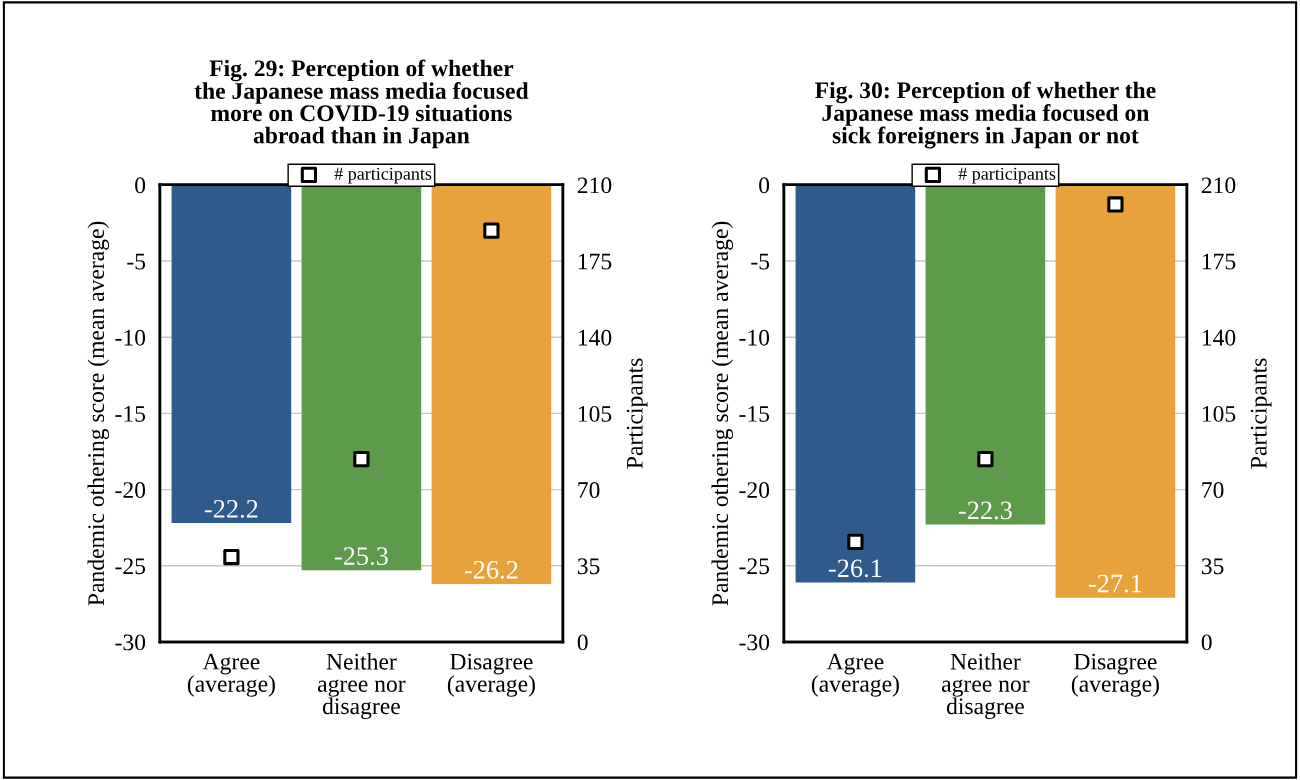 Image resolution: width=1300 pixels, height=780 pixels. I want to click on data-label: -25.3, so click(361, 556).